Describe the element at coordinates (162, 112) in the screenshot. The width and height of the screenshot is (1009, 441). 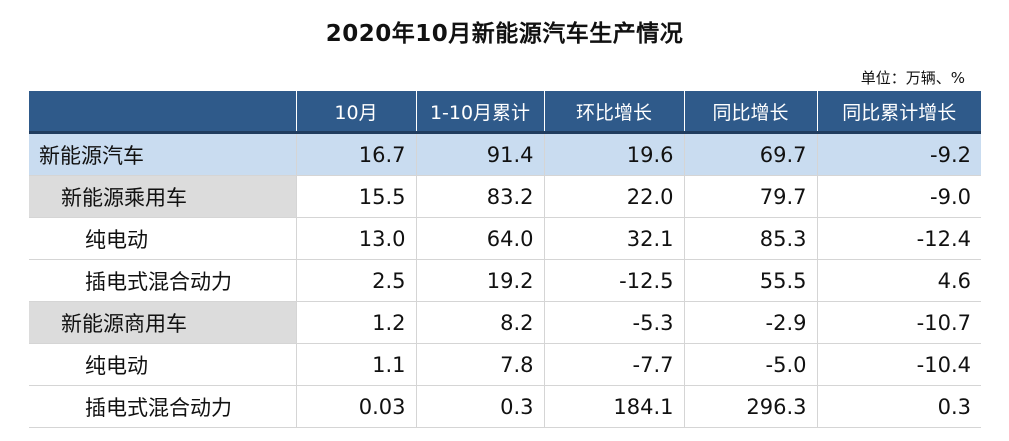
I see `header-label` at that location.